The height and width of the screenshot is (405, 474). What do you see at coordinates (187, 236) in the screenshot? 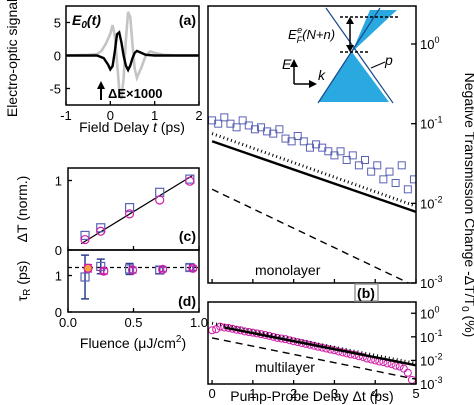
I see `panel-c-label: (c)` at bounding box center [187, 236].